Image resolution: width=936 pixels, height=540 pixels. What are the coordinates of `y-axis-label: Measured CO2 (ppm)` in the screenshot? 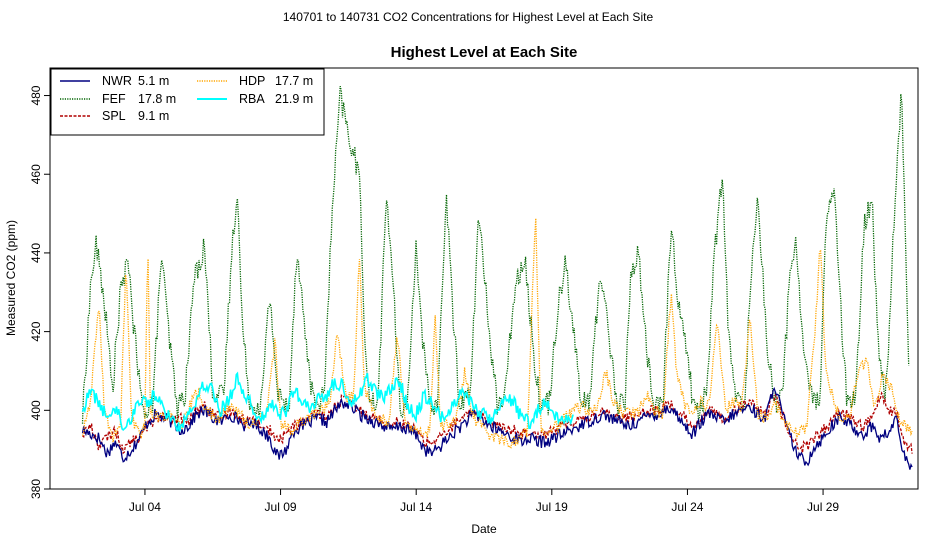 It's located at (11, 278).